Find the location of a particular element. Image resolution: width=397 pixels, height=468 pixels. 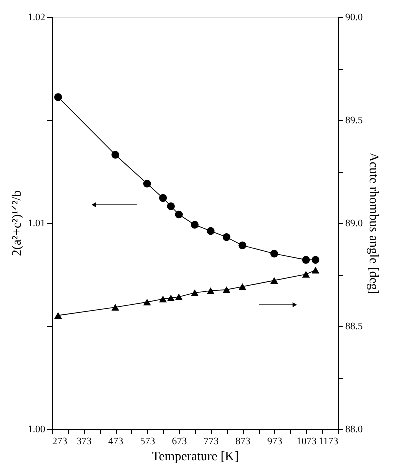

y2-tick-label: 90.0 is located at coordinates (354, 18).